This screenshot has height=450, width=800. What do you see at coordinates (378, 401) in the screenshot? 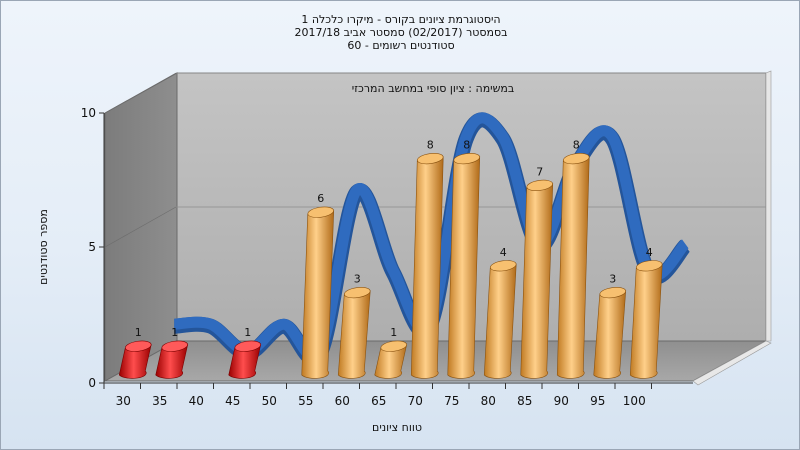
I see `x-tick-label: 65` at bounding box center [378, 401].